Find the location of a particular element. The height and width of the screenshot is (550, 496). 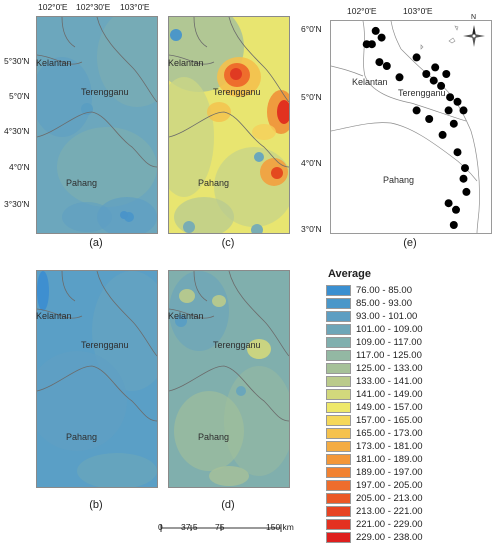

legend-item: 189.00 - 197.00 is located at coordinates (374, 472).